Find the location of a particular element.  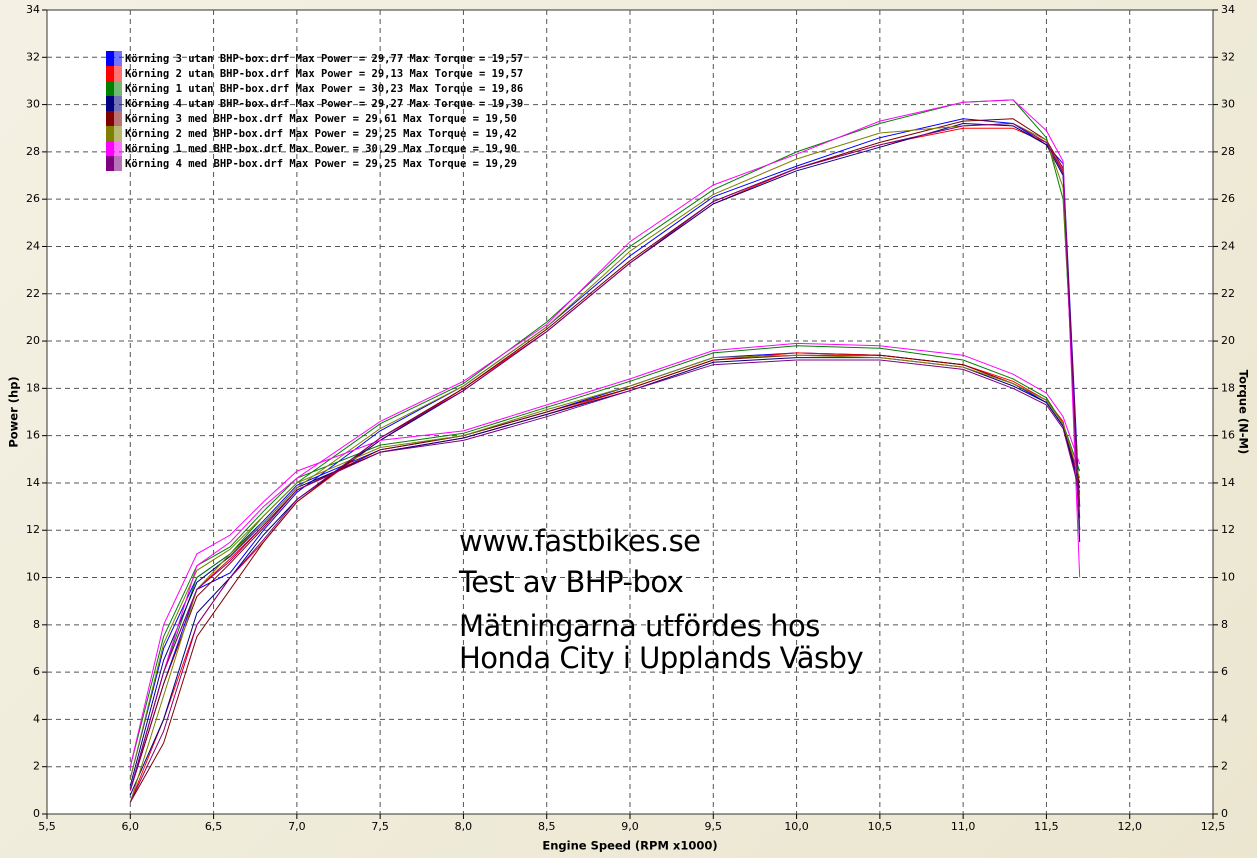

x-tick-label: 6,0 is located at coordinates (131, 826).